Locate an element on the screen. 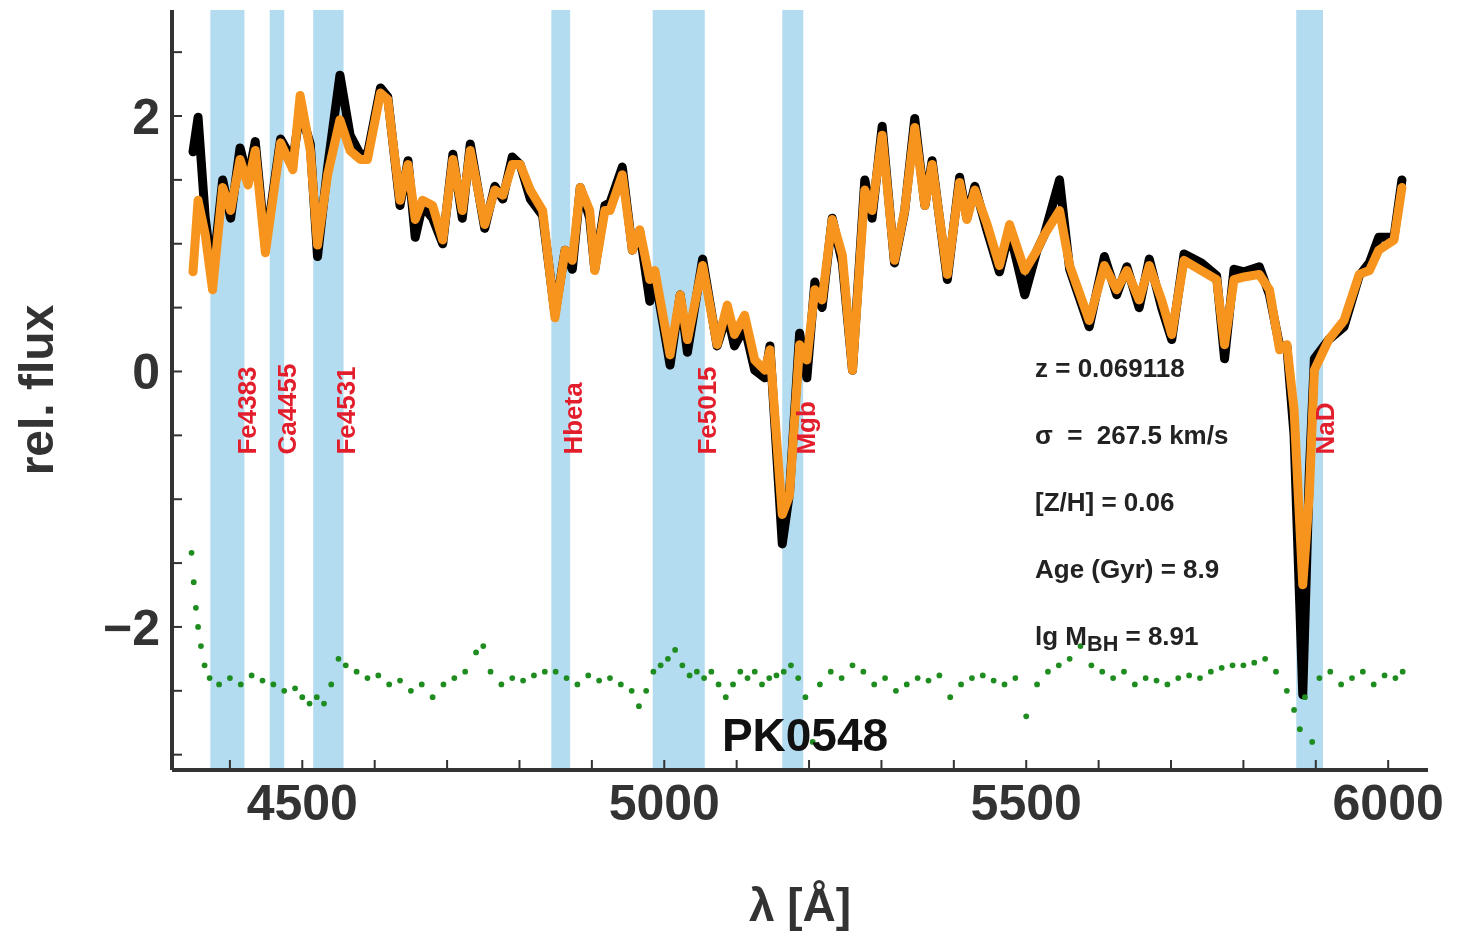 The image size is (1474, 941). band-label: Fe4383 is located at coordinates (246, 410).